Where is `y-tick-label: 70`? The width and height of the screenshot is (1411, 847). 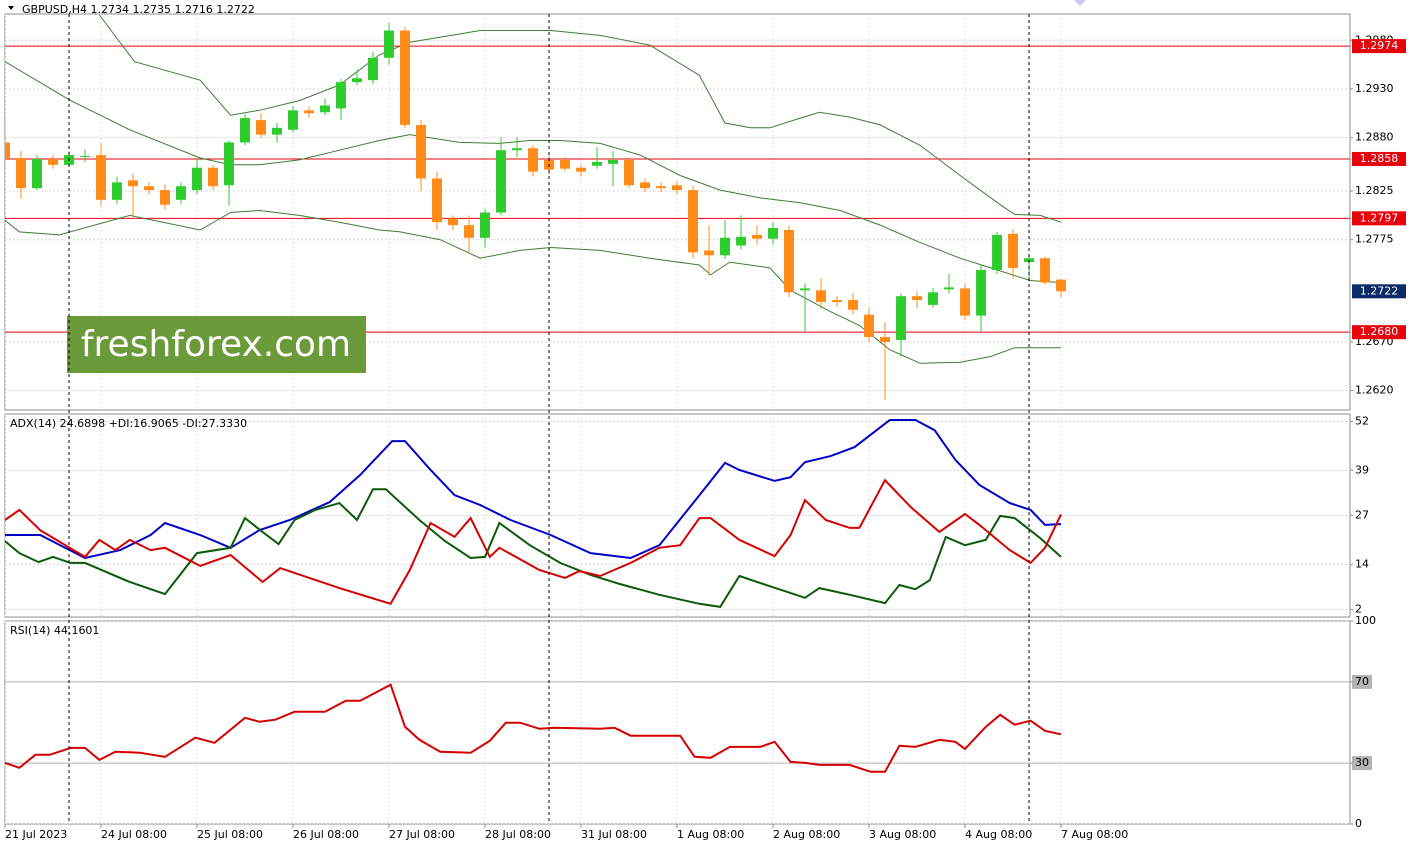
y-tick-label: 70 is located at coordinates (1362, 681).